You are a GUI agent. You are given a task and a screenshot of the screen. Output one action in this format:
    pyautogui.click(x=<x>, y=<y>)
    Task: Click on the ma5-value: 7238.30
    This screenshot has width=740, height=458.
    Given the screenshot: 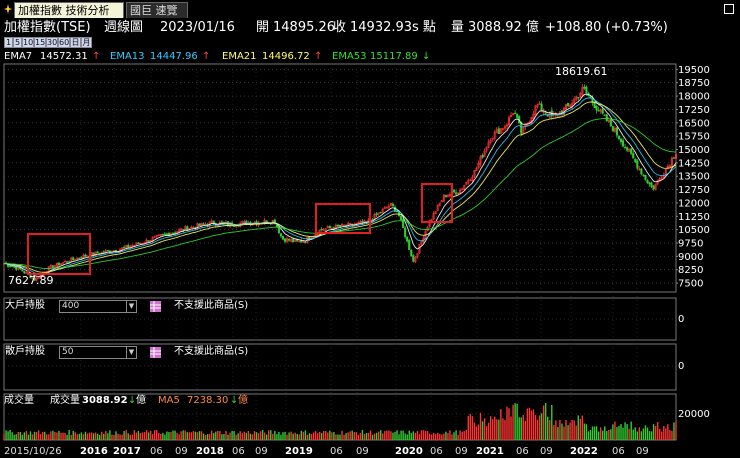 What is the action you would take?
    pyautogui.click(x=208, y=400)
    